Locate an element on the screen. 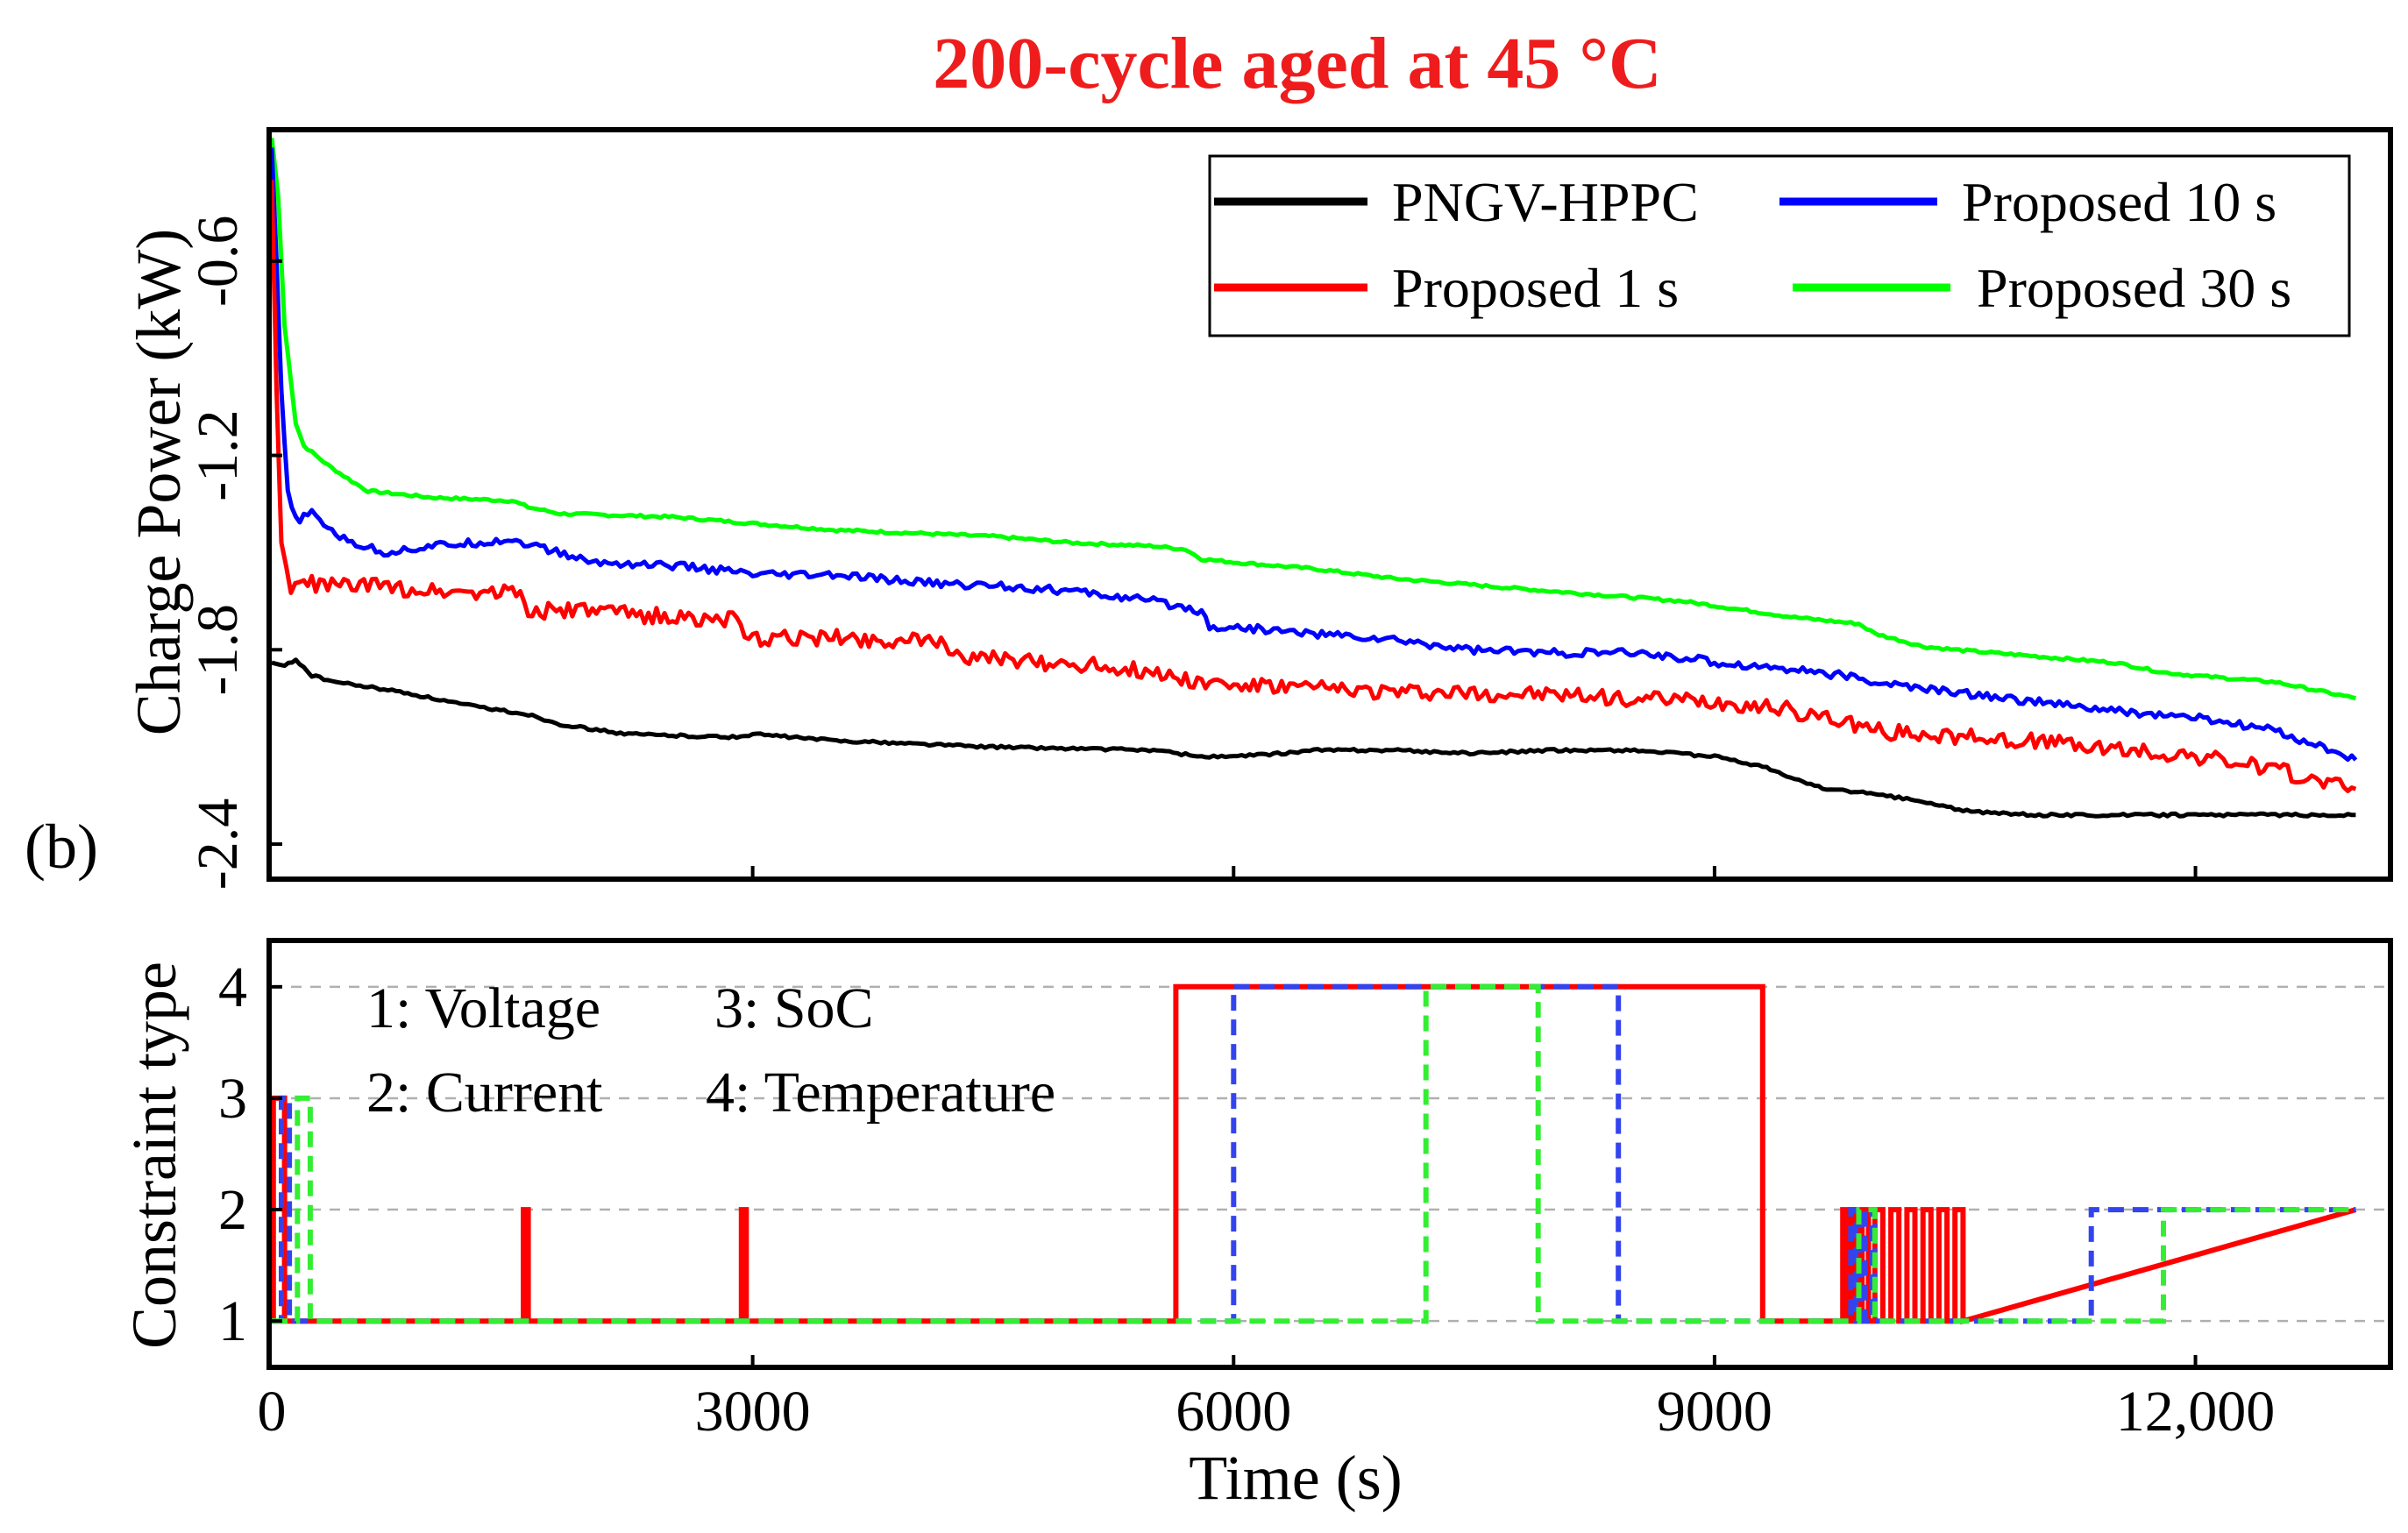  bottom-xtick-label: 3000 is located at coordinates (753, 1412).